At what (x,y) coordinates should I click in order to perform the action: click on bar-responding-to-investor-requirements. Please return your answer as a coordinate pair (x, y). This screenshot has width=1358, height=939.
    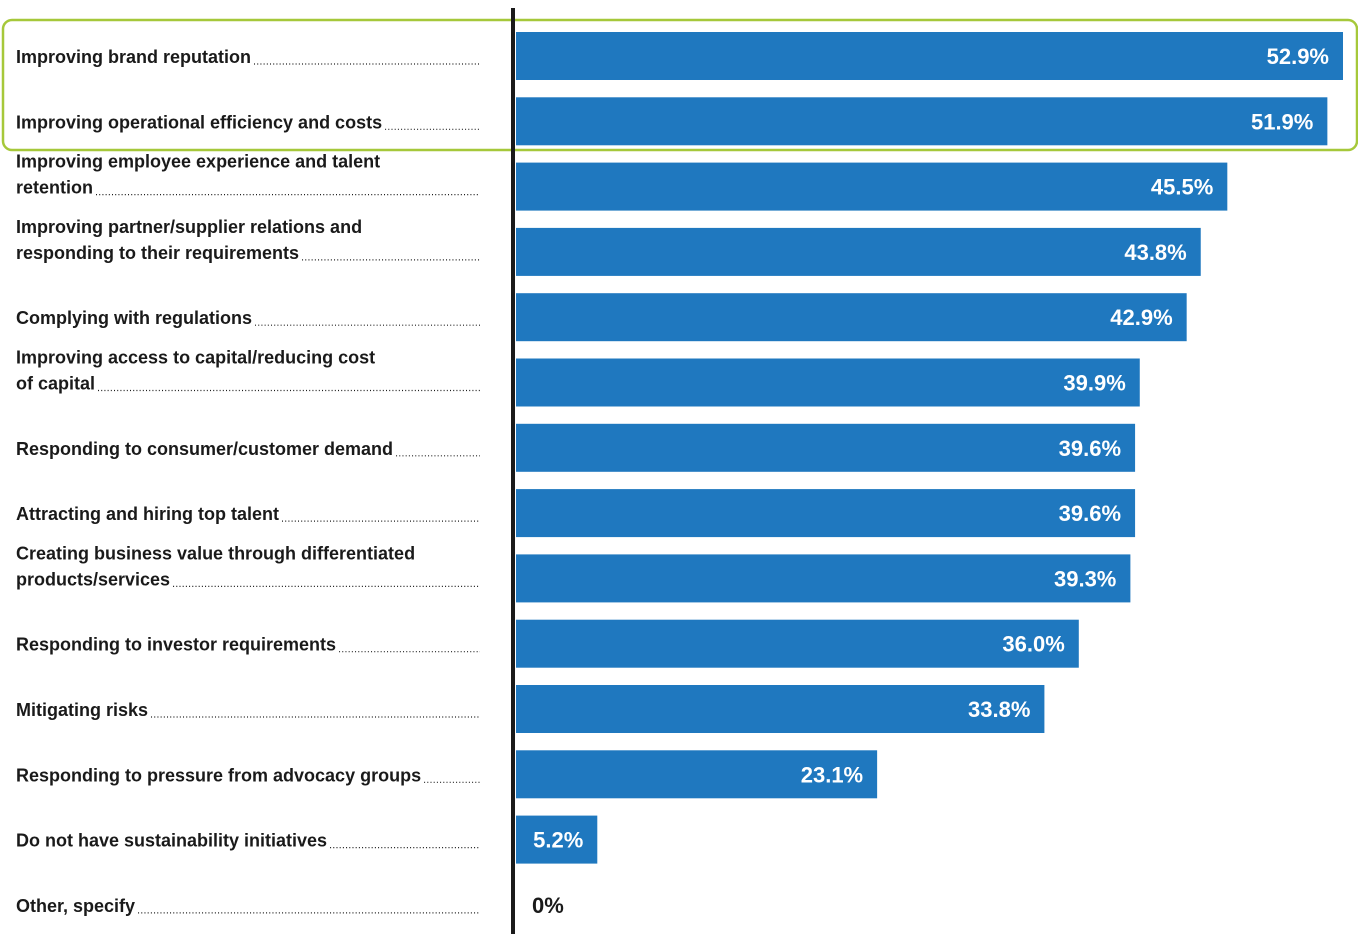
    Looking at the image, I should click on (797, 643).